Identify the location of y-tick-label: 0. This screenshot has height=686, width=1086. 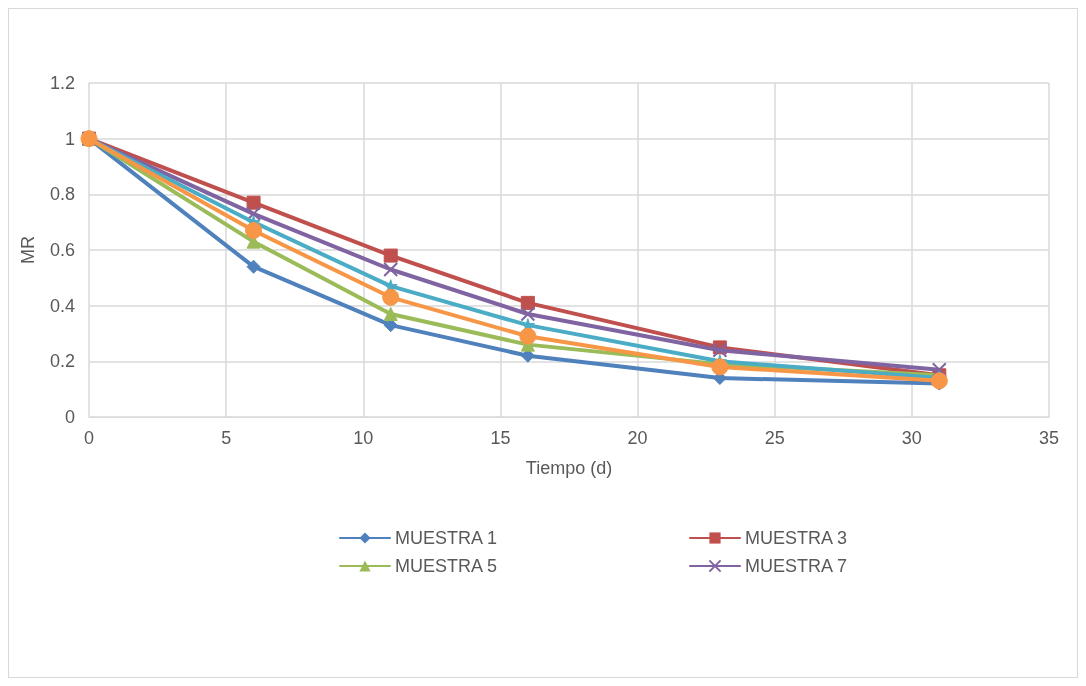
(69, 417).